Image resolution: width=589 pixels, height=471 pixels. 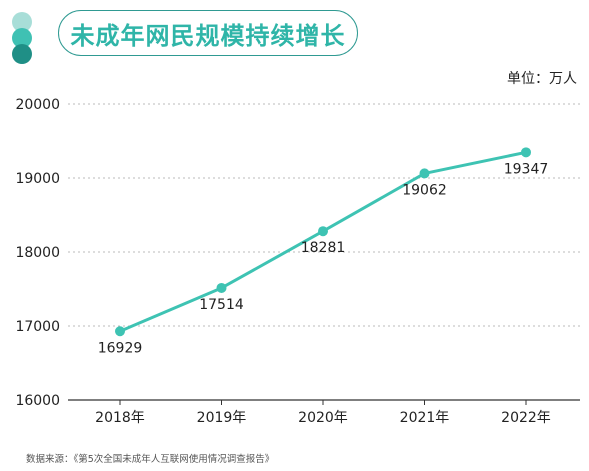 I want to click on decor-dot-light, so click(x=22, y=22).